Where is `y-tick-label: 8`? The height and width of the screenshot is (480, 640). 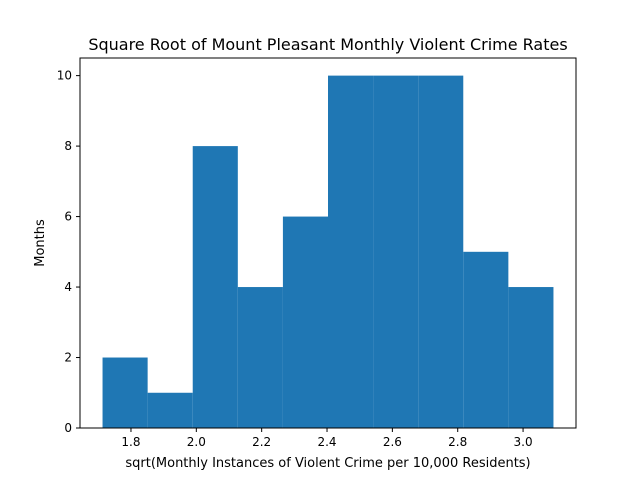 y-tick-label: 8 is located at coordinates (68, 146).